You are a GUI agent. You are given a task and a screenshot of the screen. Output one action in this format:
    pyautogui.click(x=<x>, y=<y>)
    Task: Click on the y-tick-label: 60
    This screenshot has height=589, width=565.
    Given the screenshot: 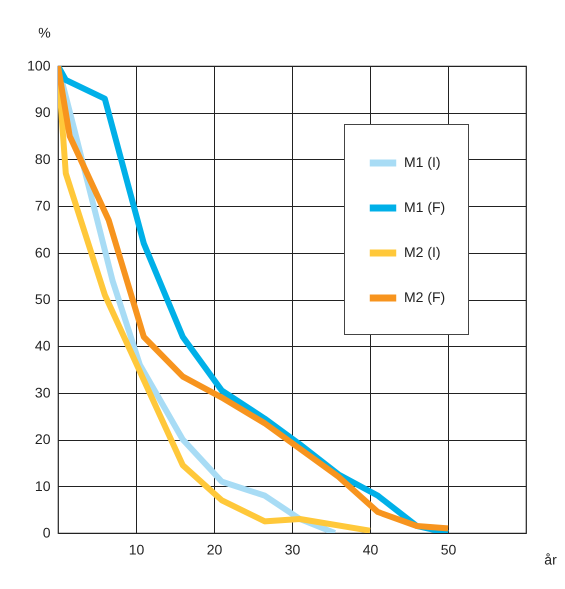 What is the action you would take?
    pyautogui.click(x=42, y=252)
    